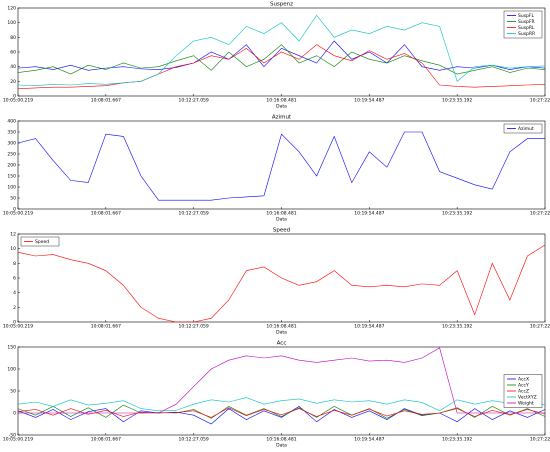 Image resolution: width=550 pixels, height=452 pixels. Describe the element at coordinates (13, 67) in the screenshot. I see `y-tick-label: 40` at that location.